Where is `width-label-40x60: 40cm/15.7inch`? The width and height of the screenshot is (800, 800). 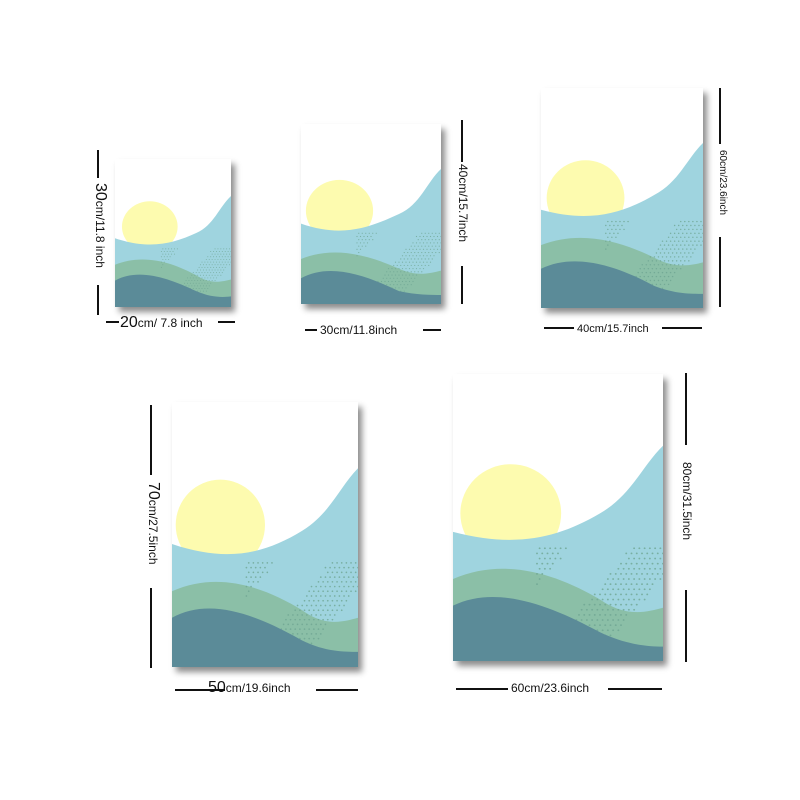
width-label-40x60: 40cm/15.7inch is located at coordinates (613, 329).